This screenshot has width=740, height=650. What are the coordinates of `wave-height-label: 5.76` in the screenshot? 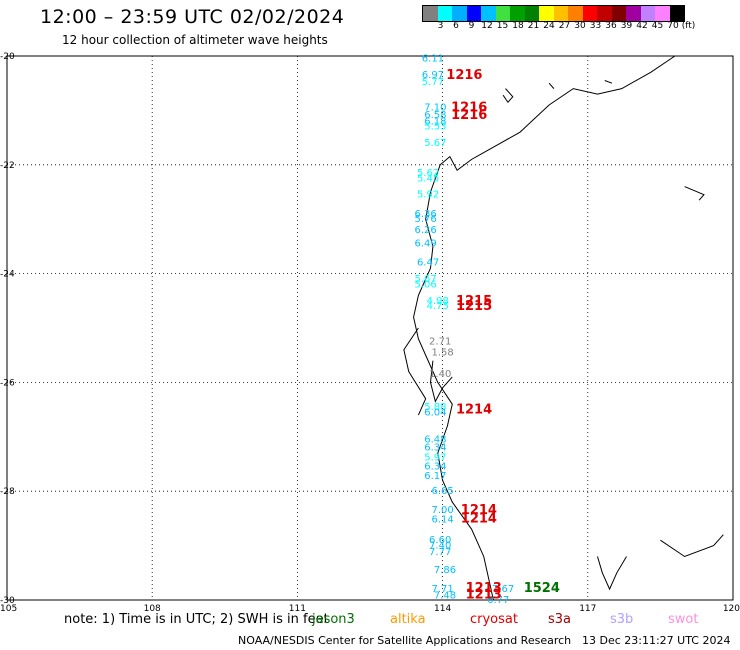 It's located at (426, 219).